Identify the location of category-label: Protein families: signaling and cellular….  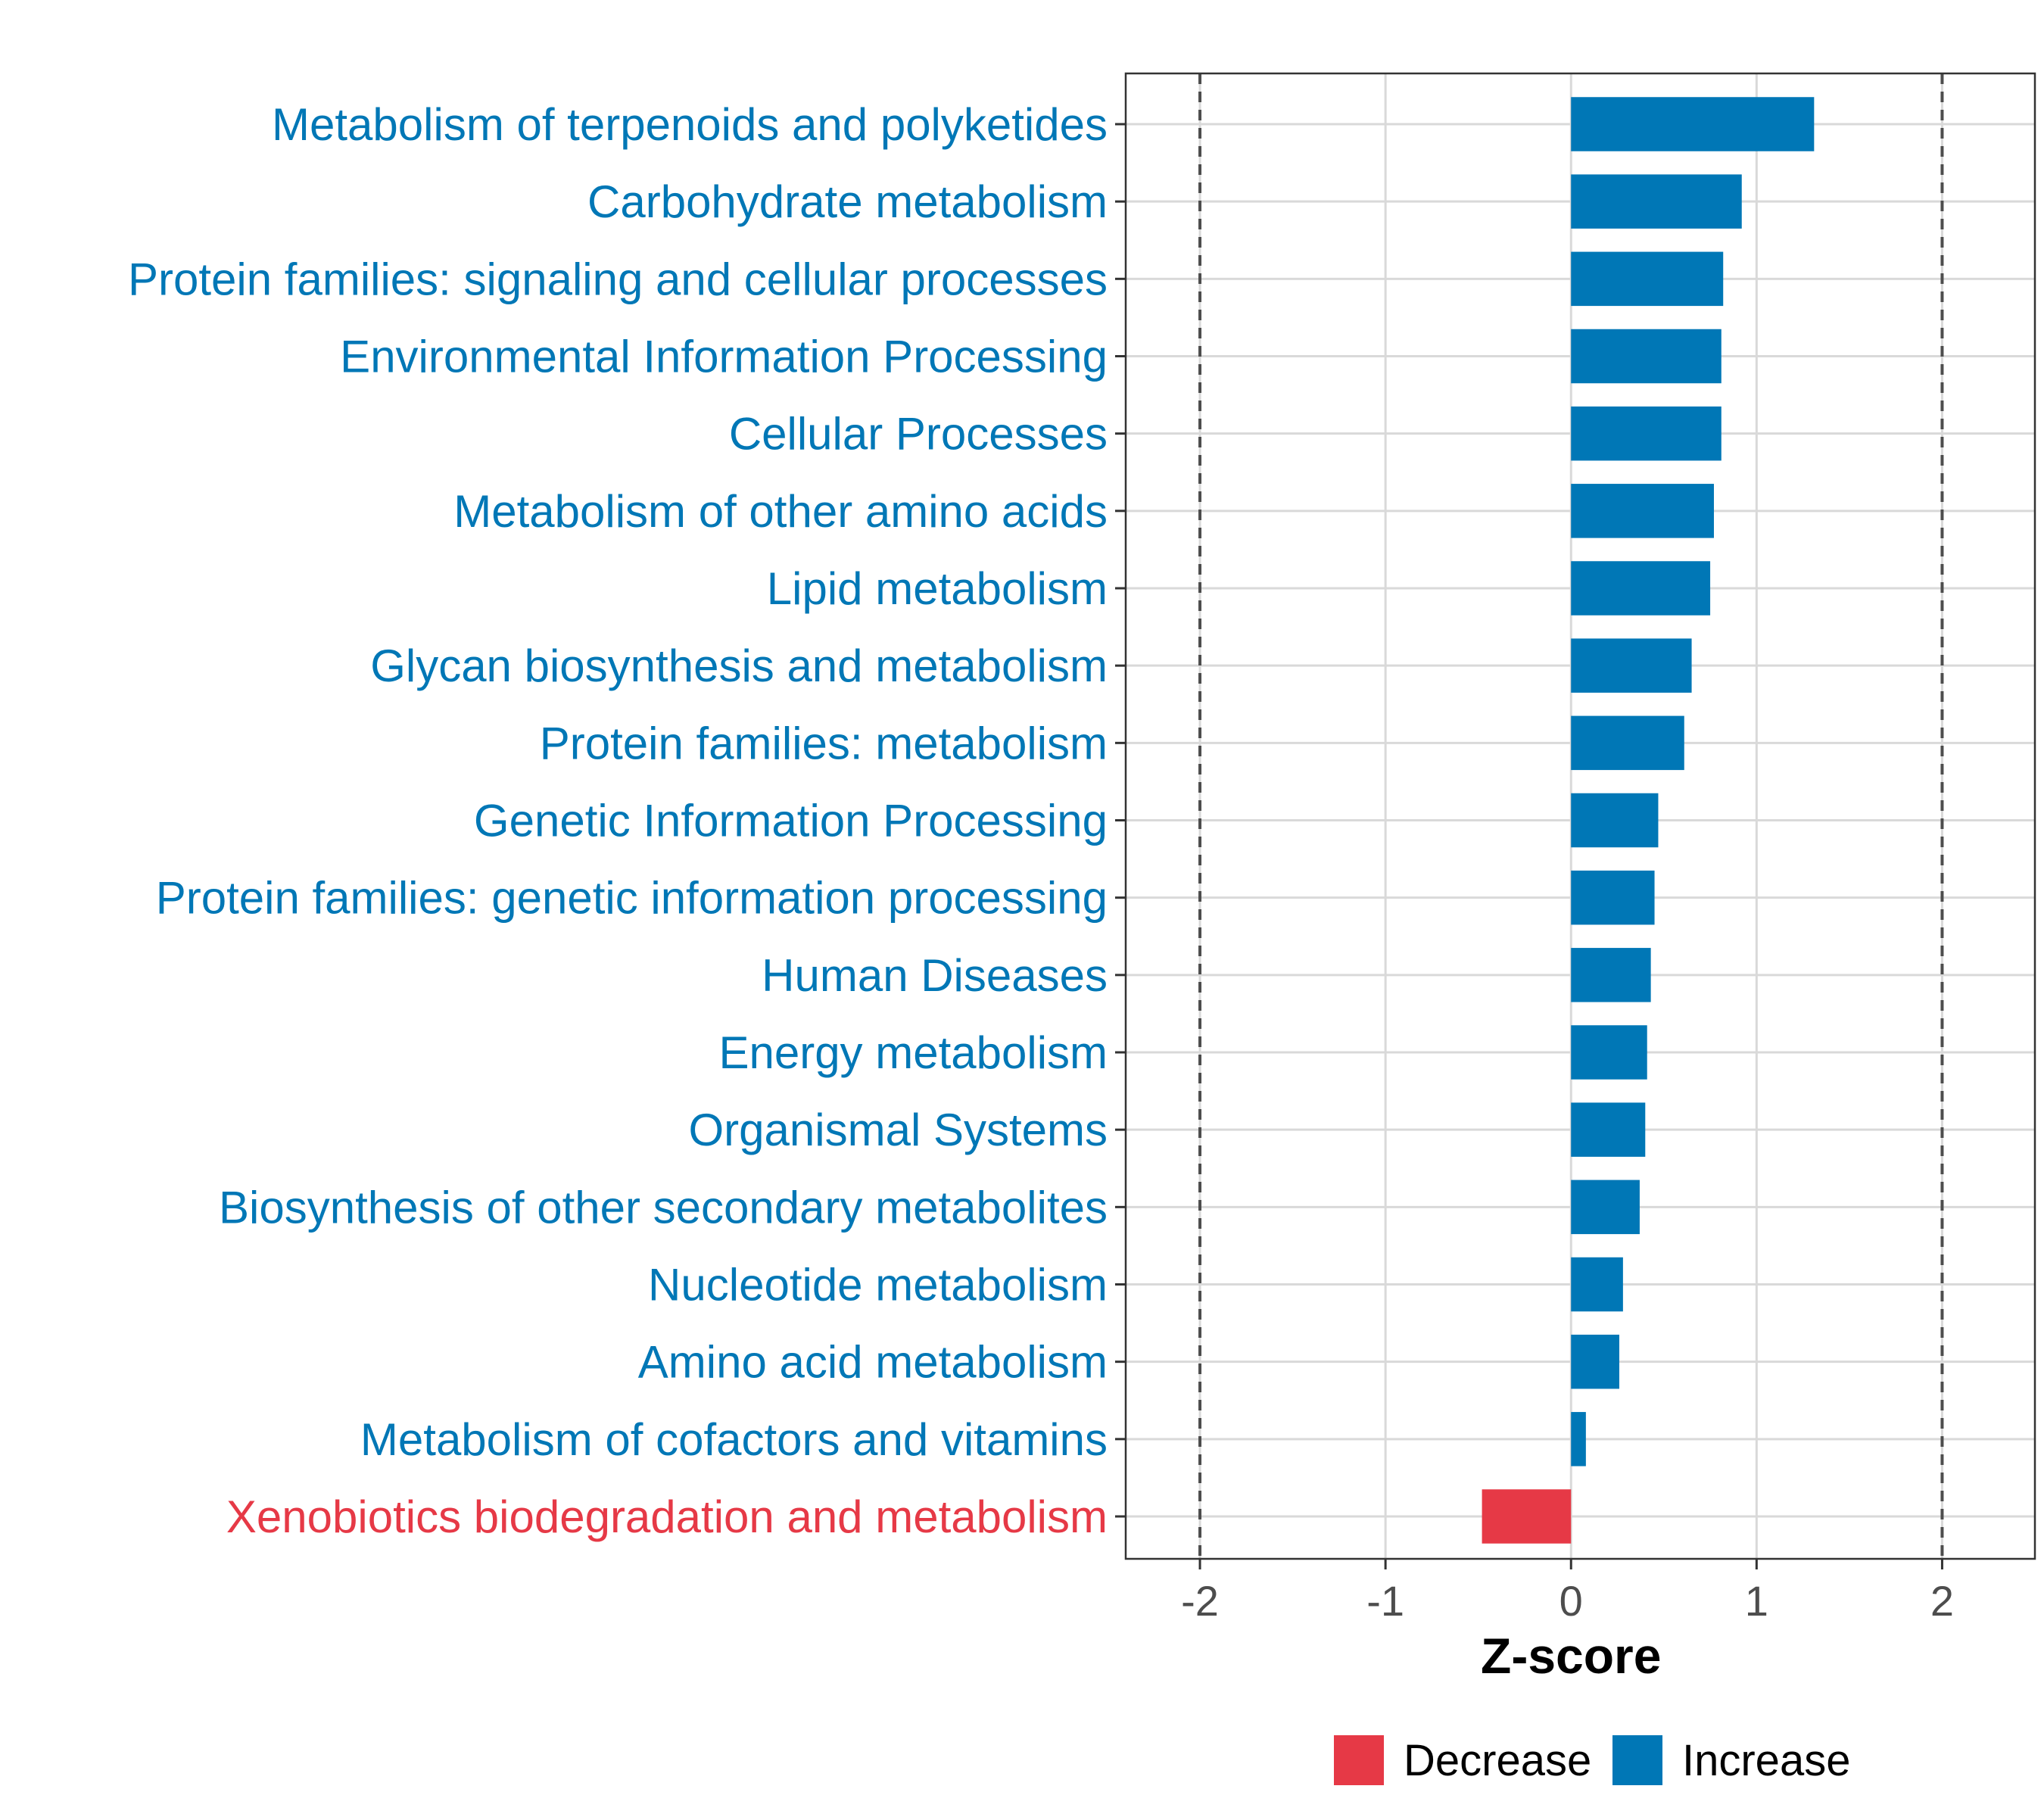
(618, 279).